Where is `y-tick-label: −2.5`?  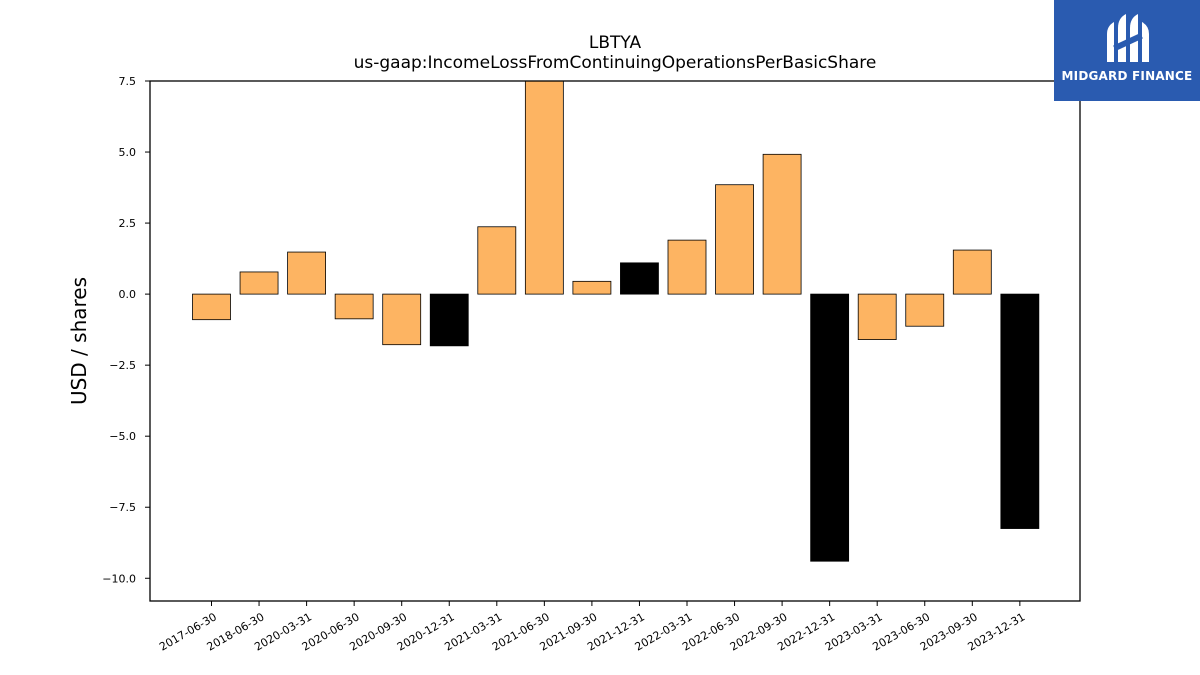 y-tick-label: −2.5 is located at coordinates (122, 365).